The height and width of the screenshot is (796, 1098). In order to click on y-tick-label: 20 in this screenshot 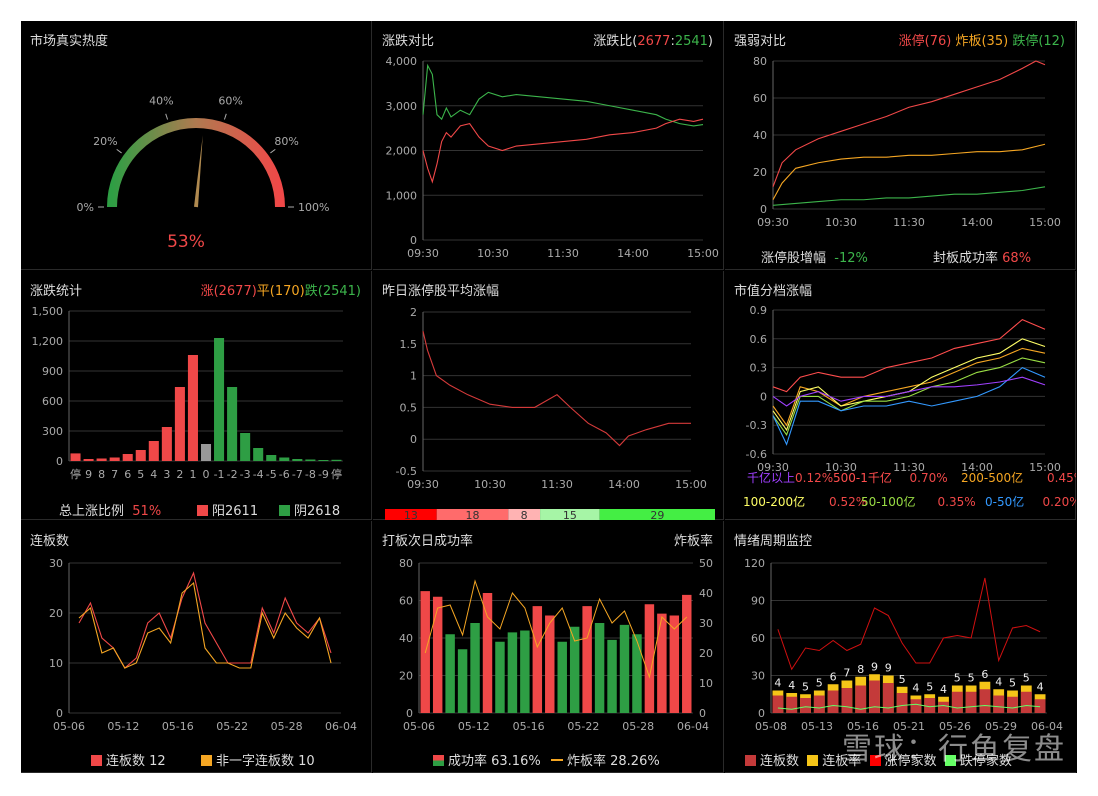, I will do `click(406, 676)`.